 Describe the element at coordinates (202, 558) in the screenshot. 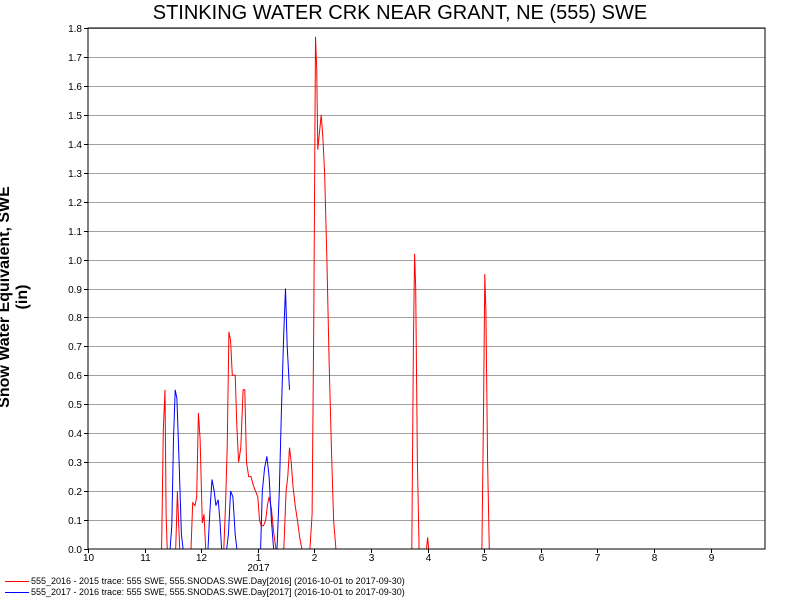

I see `x-tick-label: 12` at that location.